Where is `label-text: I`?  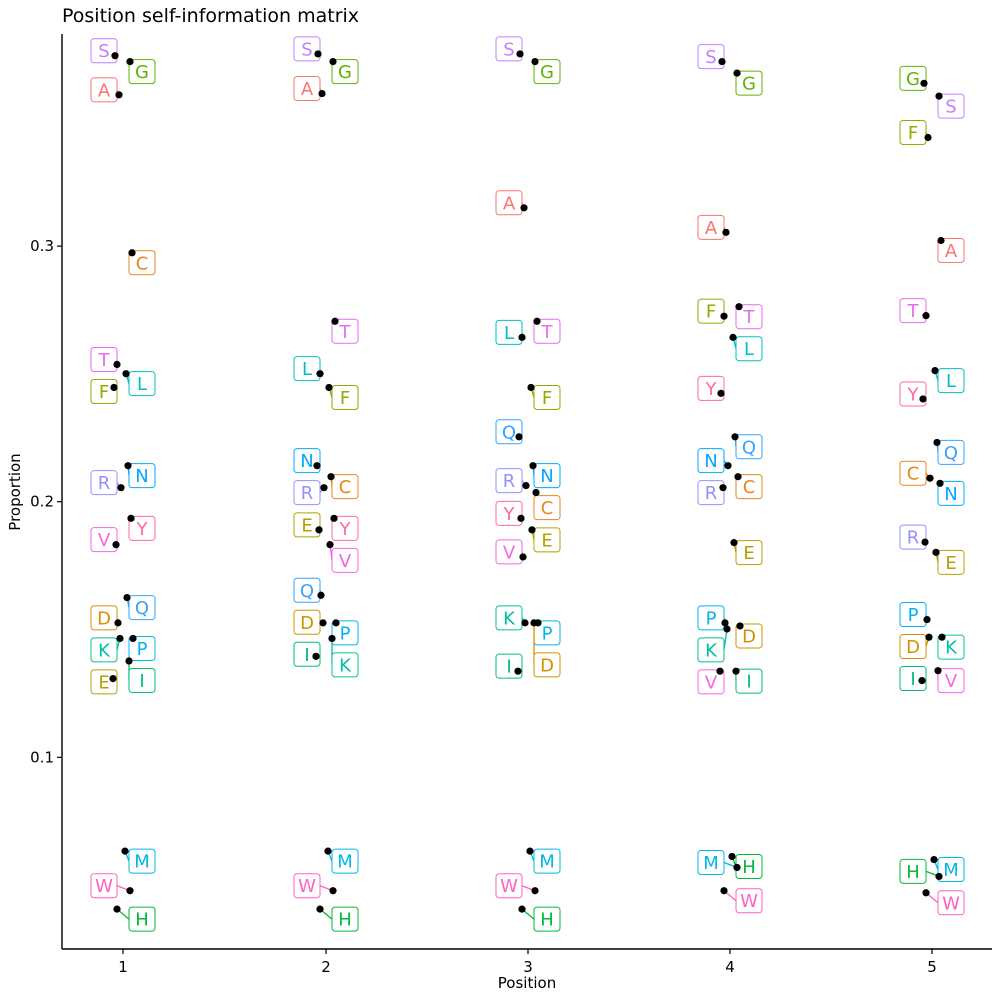
label-text: I is located at coordinates (306, 655).